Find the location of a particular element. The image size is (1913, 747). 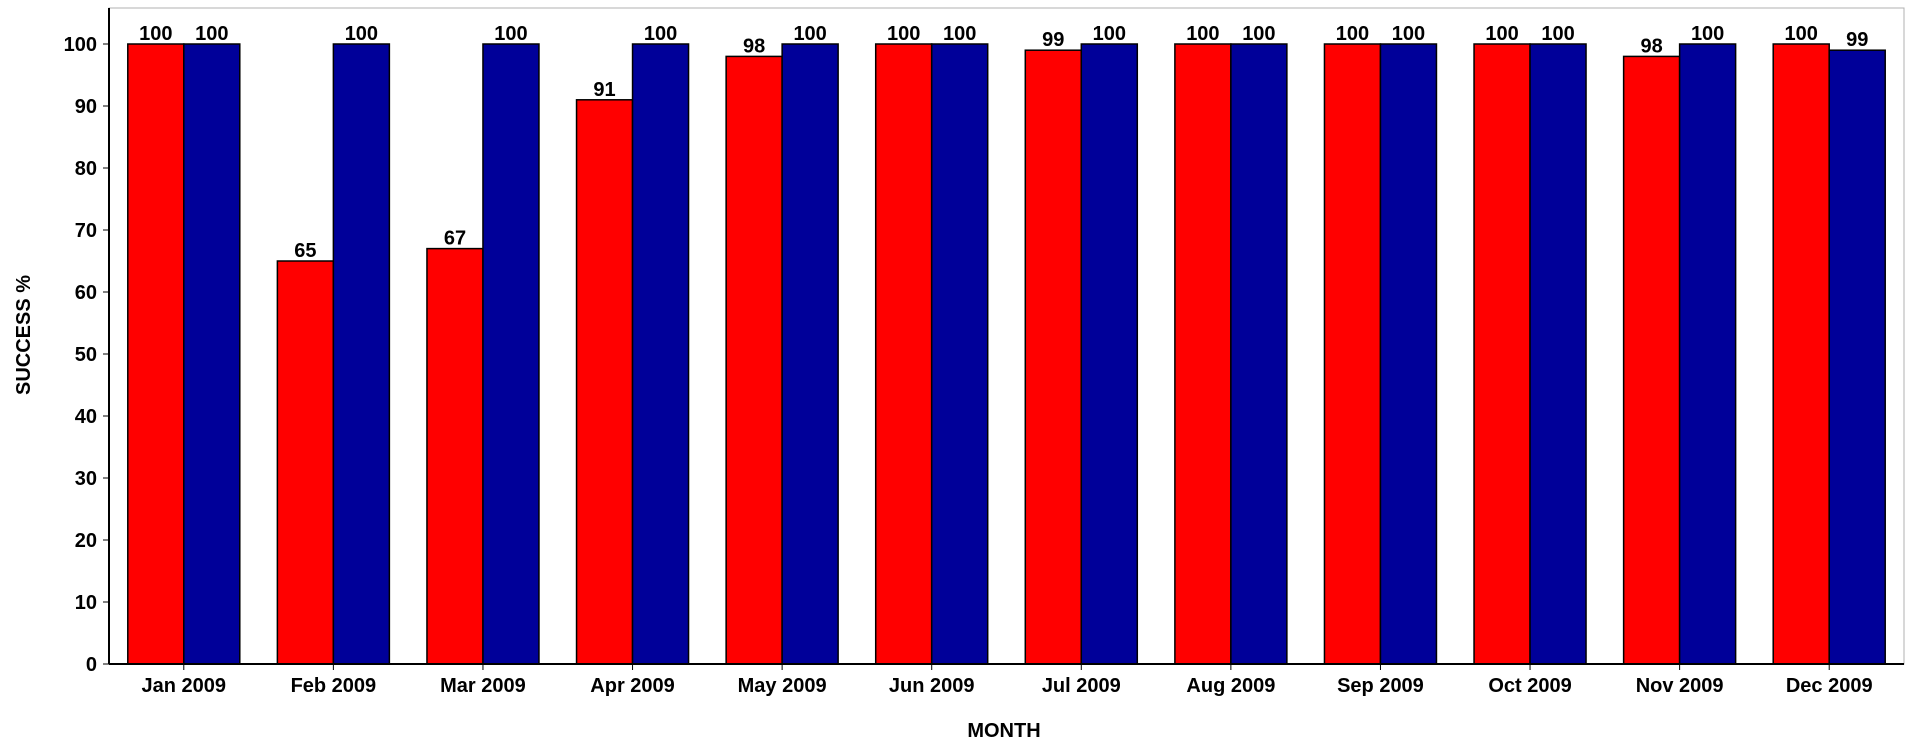

y-tick-label: 90 is located at coordinates (86, 107).